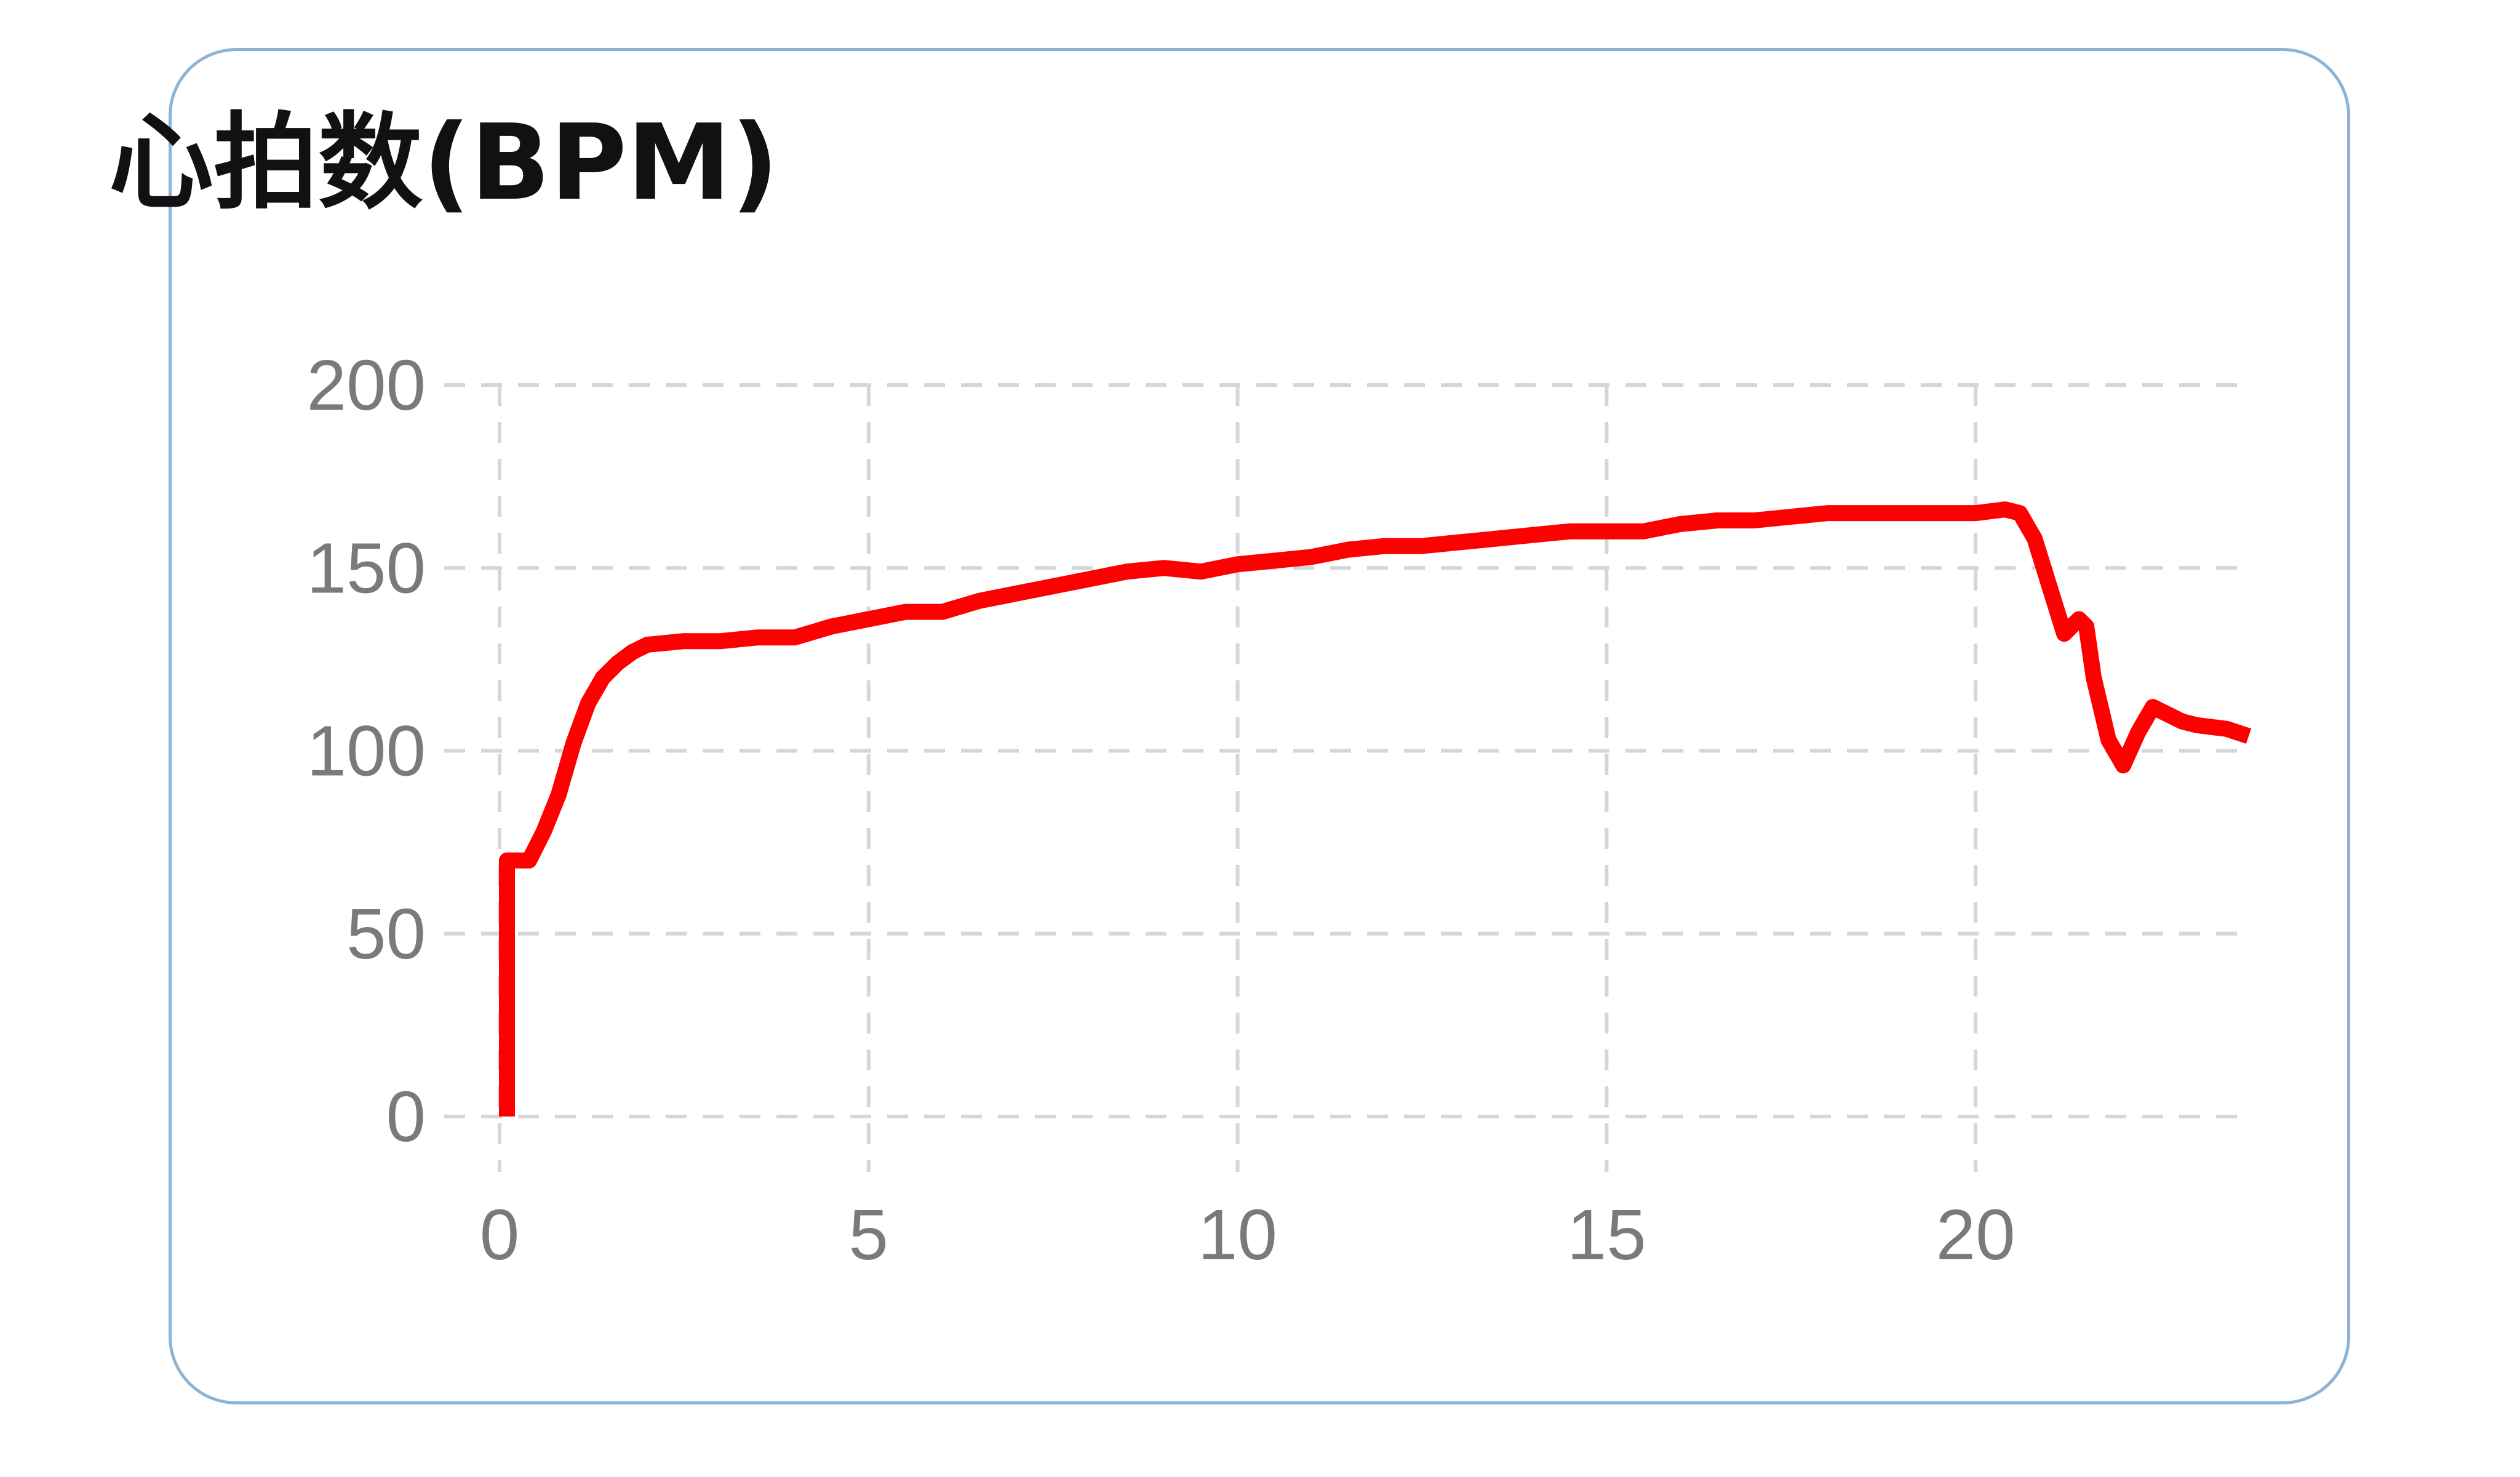 The width and height of the screenshot is (2520, 1477). Describe the element at coordinates (500, 1235) in the screenshot. I see `x-tick-label: 0` at that location.